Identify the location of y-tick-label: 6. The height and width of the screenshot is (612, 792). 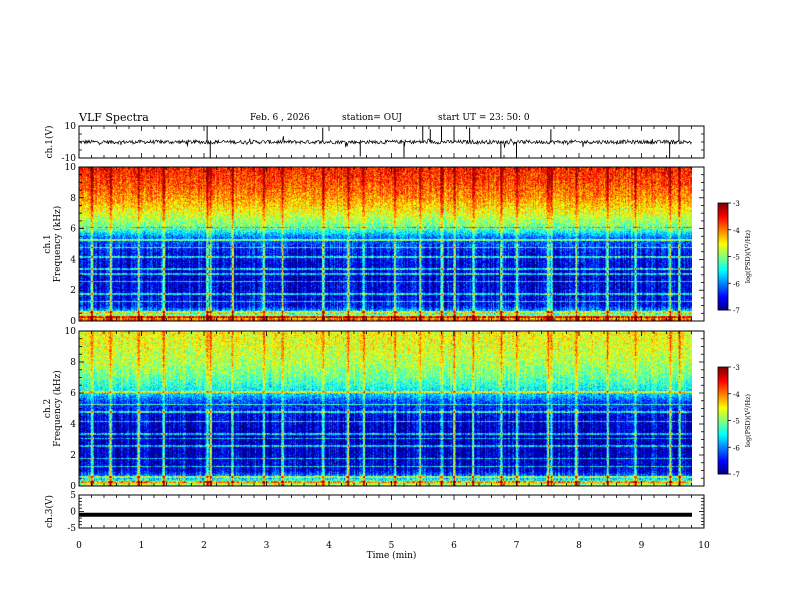
(73, 394).